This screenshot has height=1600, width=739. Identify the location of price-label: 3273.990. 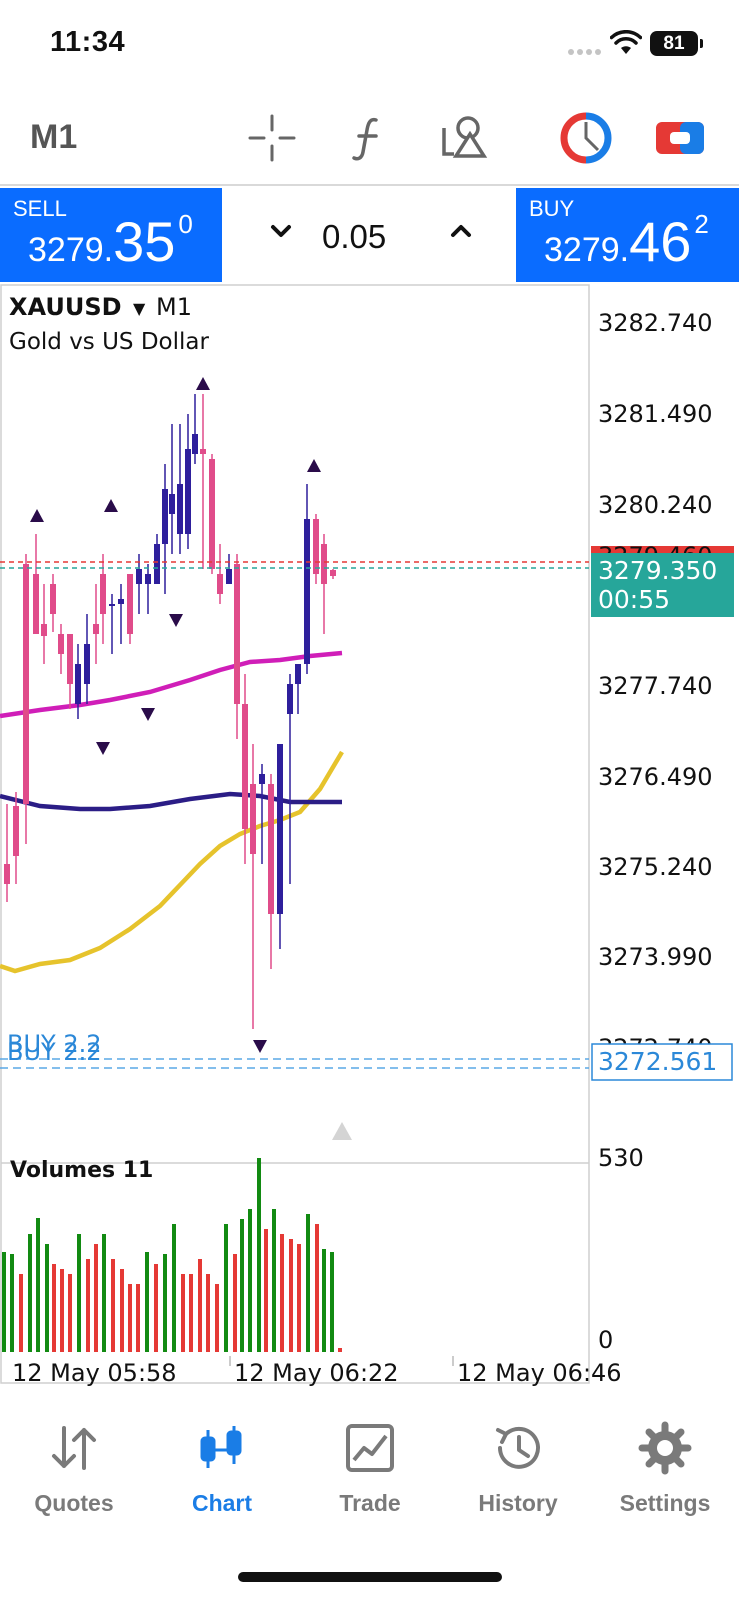
(655, 957).